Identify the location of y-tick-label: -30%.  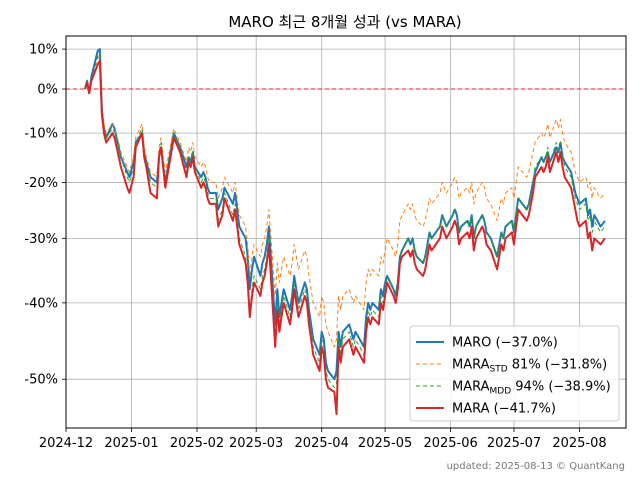
(41, 239).